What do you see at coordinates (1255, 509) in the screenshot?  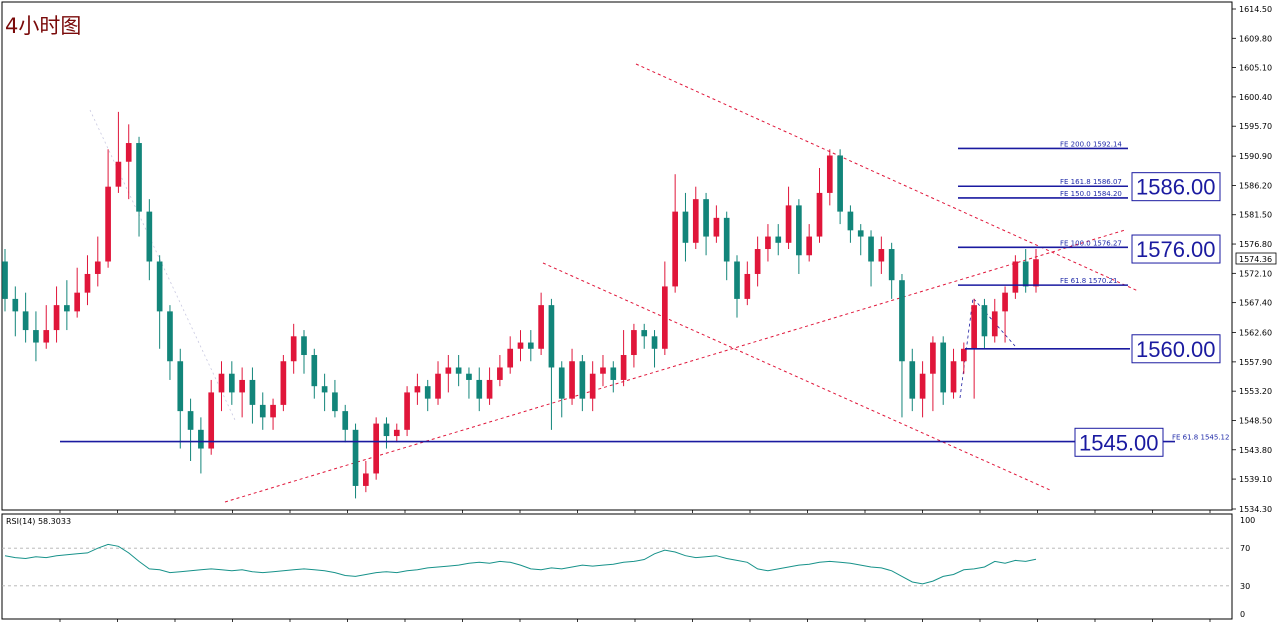 I see `y-tick-label: 1534.30` at bounding box center [1255, 509].